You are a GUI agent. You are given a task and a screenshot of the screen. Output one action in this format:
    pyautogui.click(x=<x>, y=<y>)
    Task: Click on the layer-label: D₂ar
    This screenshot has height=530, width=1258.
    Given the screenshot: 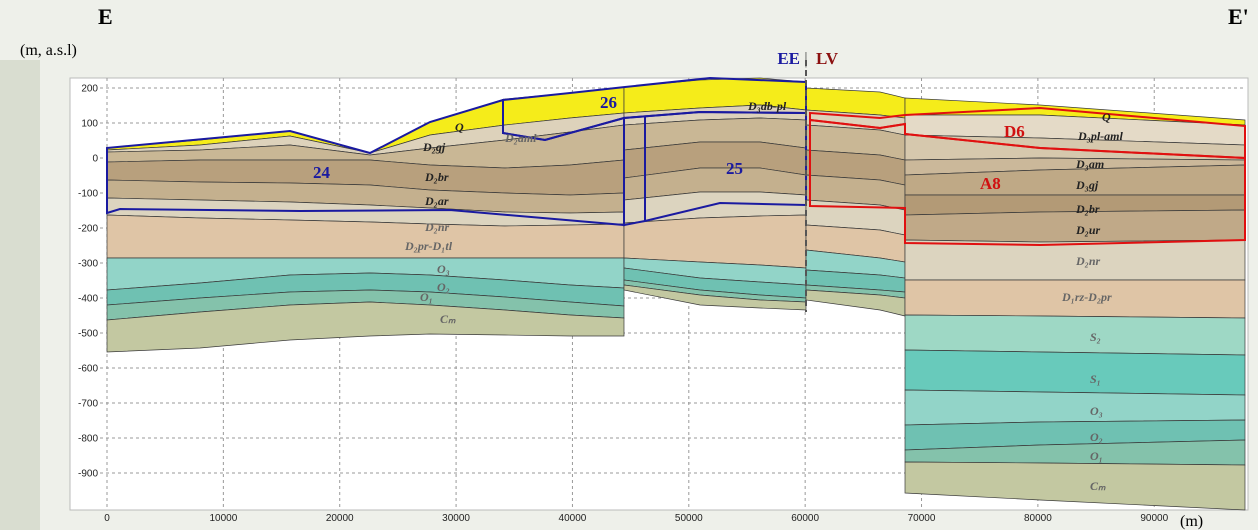 What is the action you would take?
    pyautogui.click(x=436, y=201)
    